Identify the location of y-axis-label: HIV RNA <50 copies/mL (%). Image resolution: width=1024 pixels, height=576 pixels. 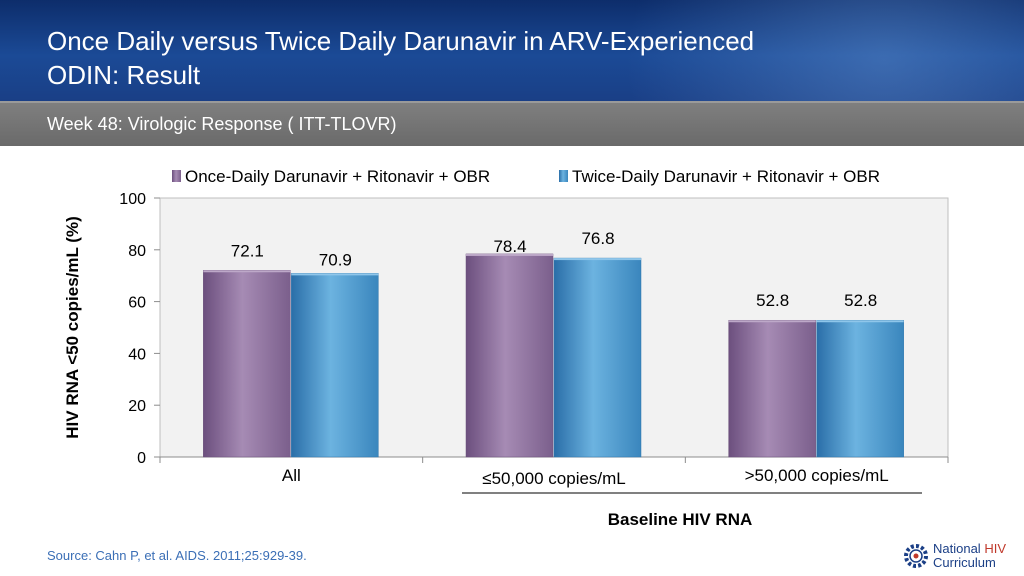
(72, 327).